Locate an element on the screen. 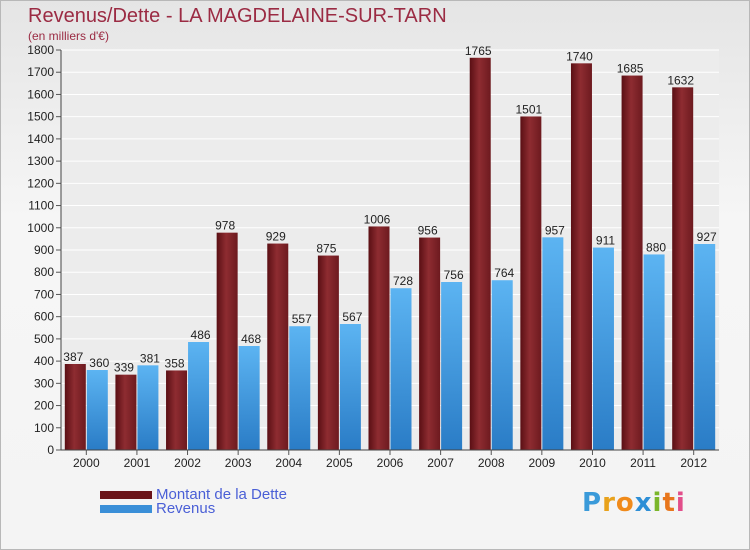 This screenshot has width=750, height=550. y-tick-label: 600 is located at coordinates (44, 317).